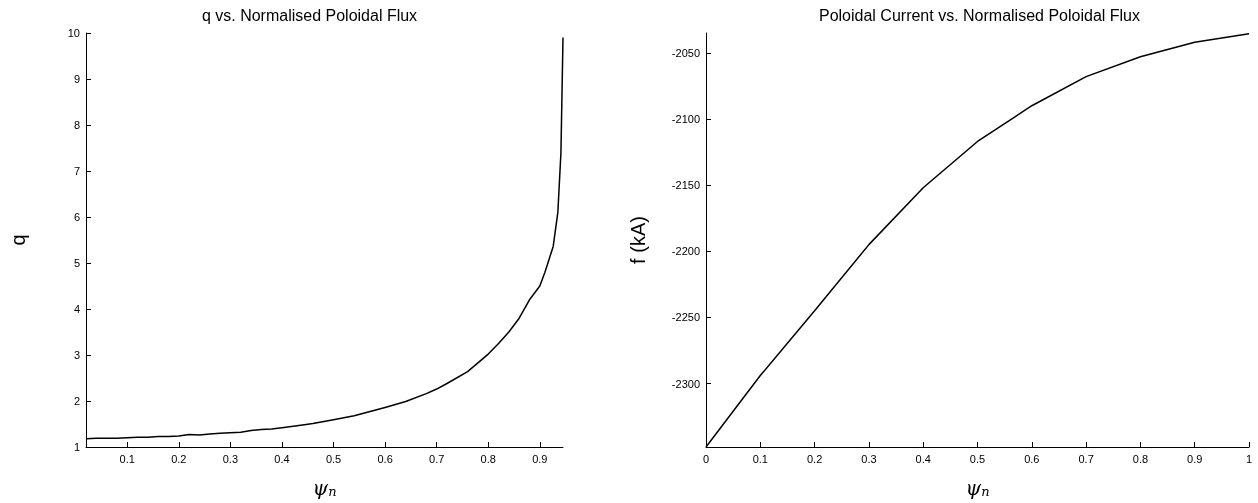  Describe the element at coordinates (18, 240) in the screenshot. I see `y-axis-title: q` at that location.